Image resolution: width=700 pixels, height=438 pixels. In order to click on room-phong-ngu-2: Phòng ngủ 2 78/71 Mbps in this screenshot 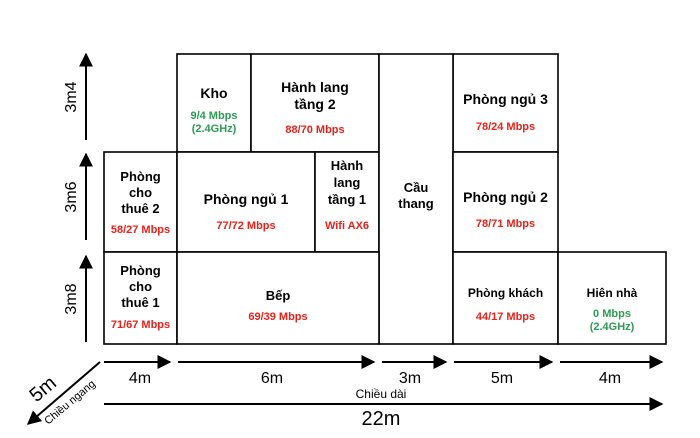, I will do `click(505, 202)`.